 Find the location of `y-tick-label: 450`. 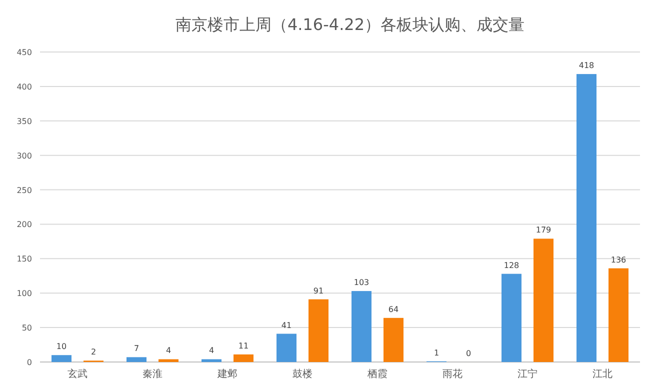

y-tick-label: 450 is located at coordinates (24, 52).